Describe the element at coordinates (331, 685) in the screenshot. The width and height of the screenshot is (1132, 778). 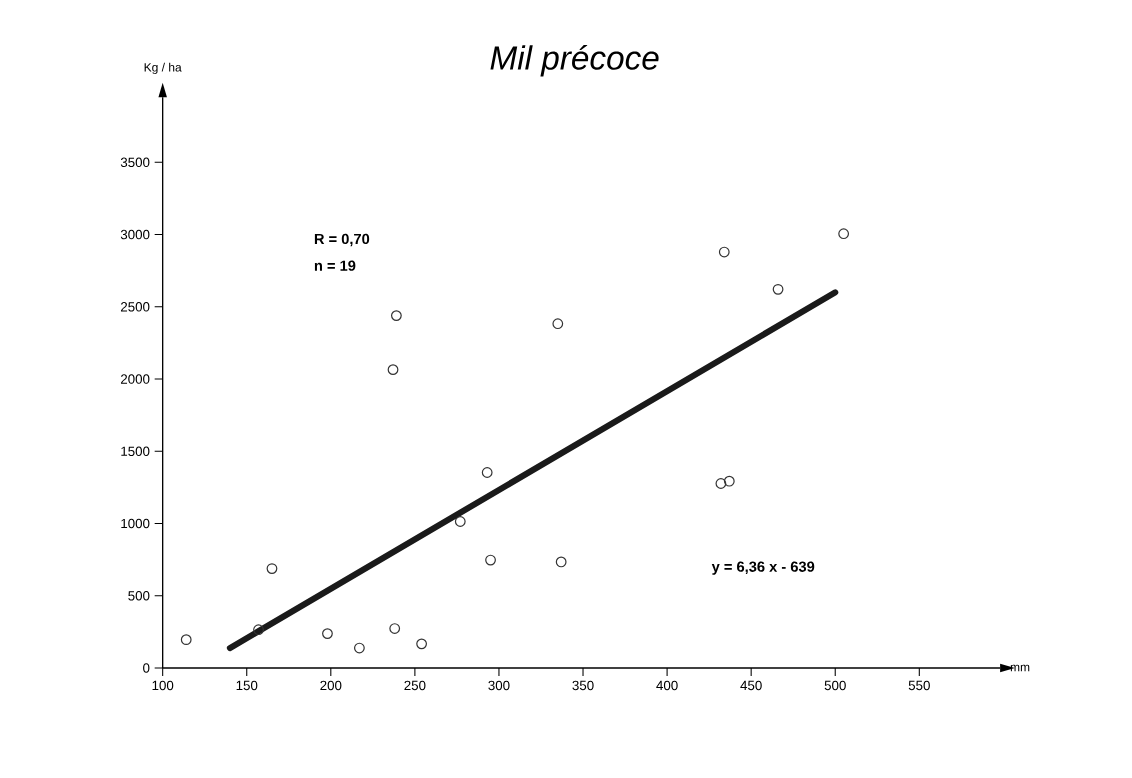
I see `x-tick-label: 200` at that location.